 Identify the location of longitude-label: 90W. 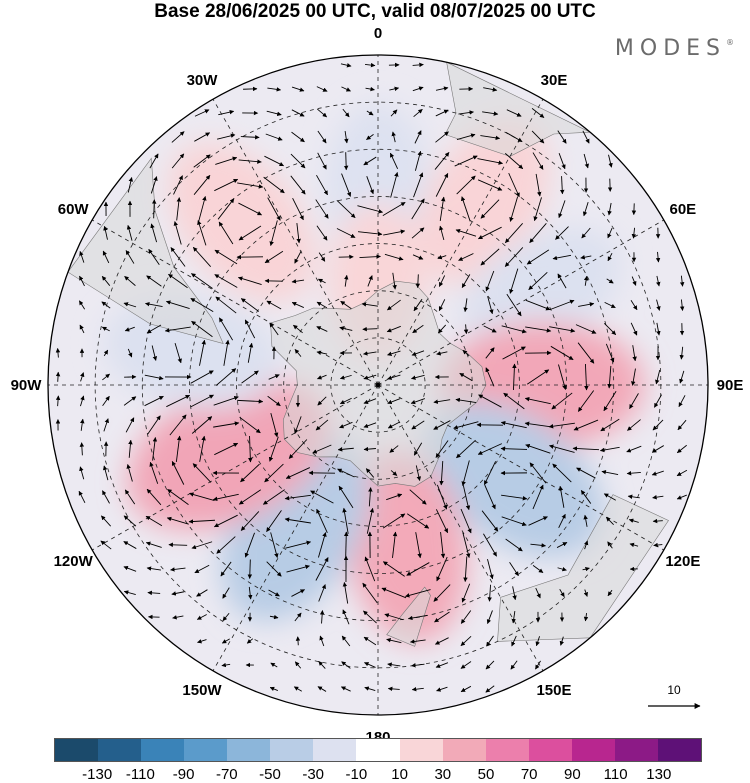
(27, 385).